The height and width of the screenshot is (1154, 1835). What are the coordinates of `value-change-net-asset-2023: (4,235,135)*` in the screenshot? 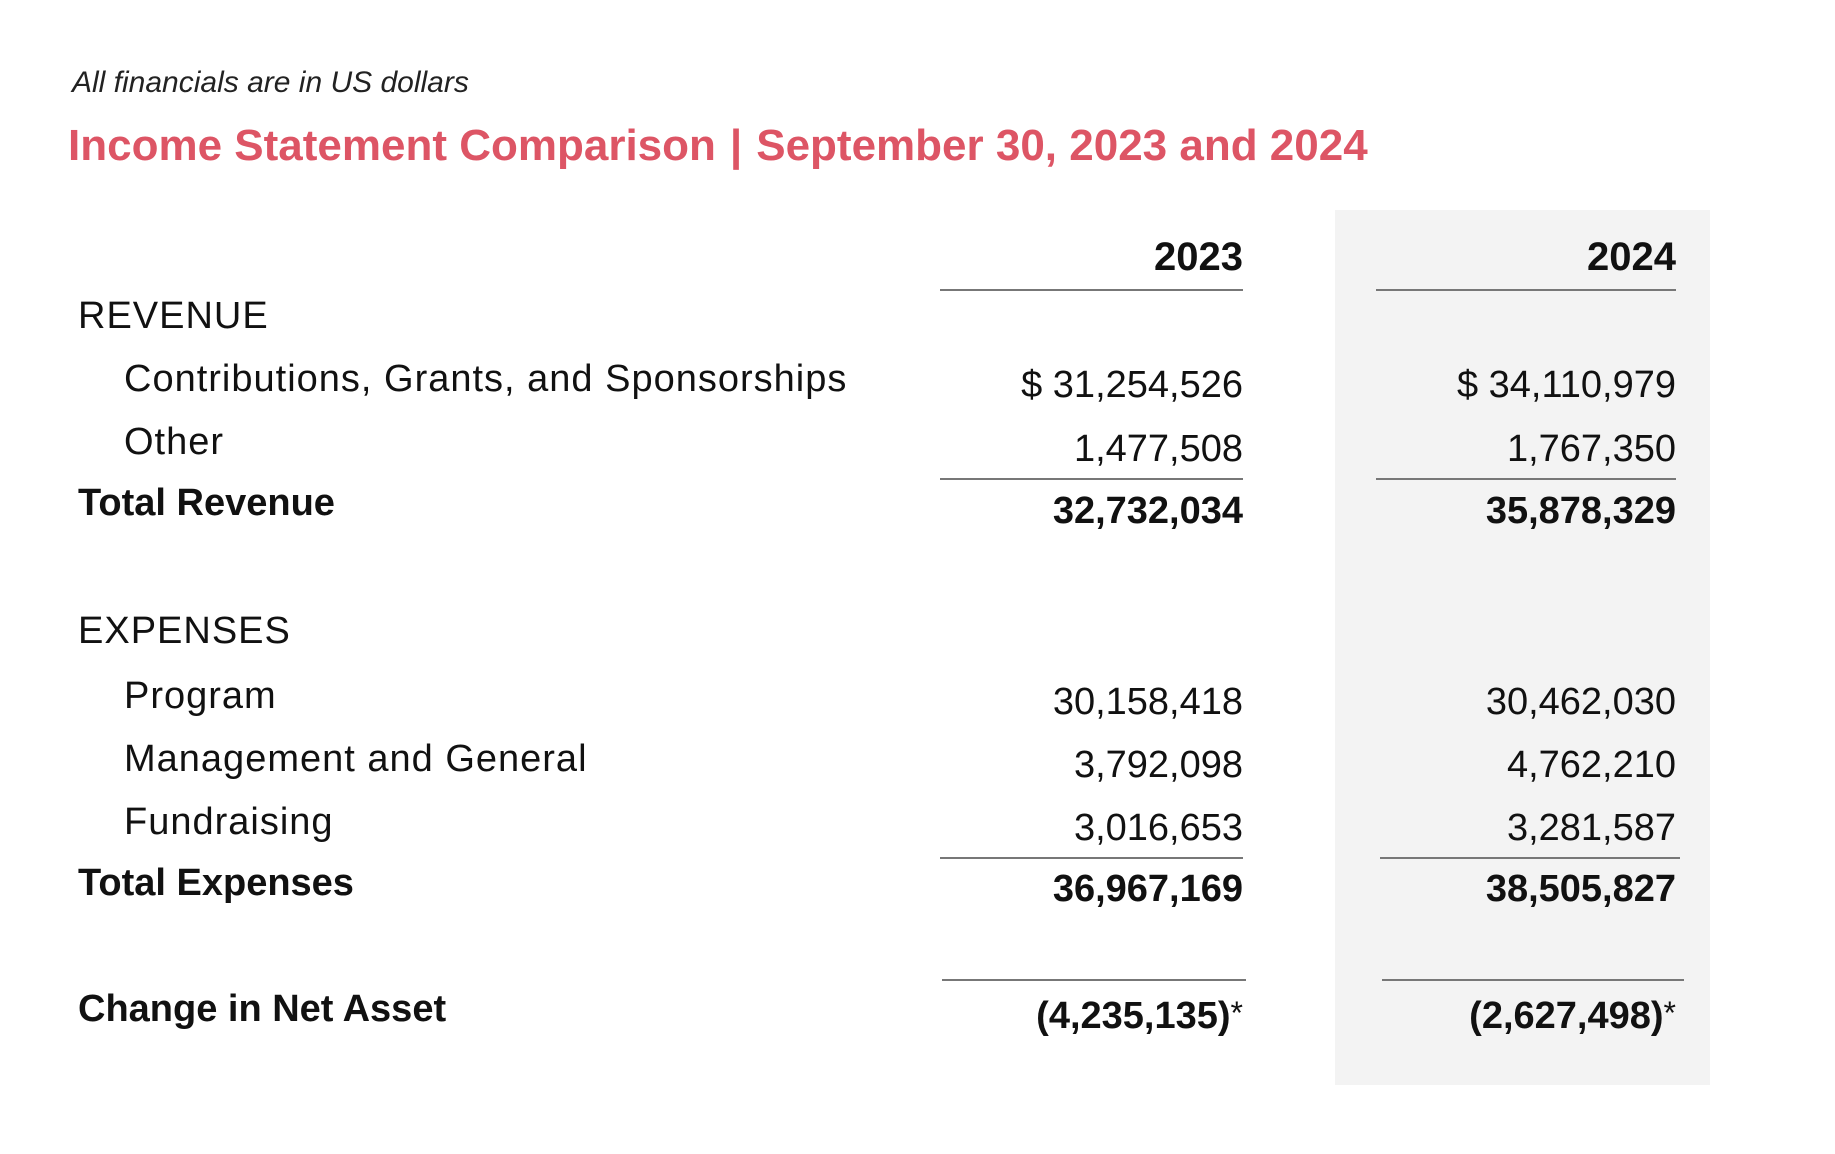 It's located at (1091, 1016).